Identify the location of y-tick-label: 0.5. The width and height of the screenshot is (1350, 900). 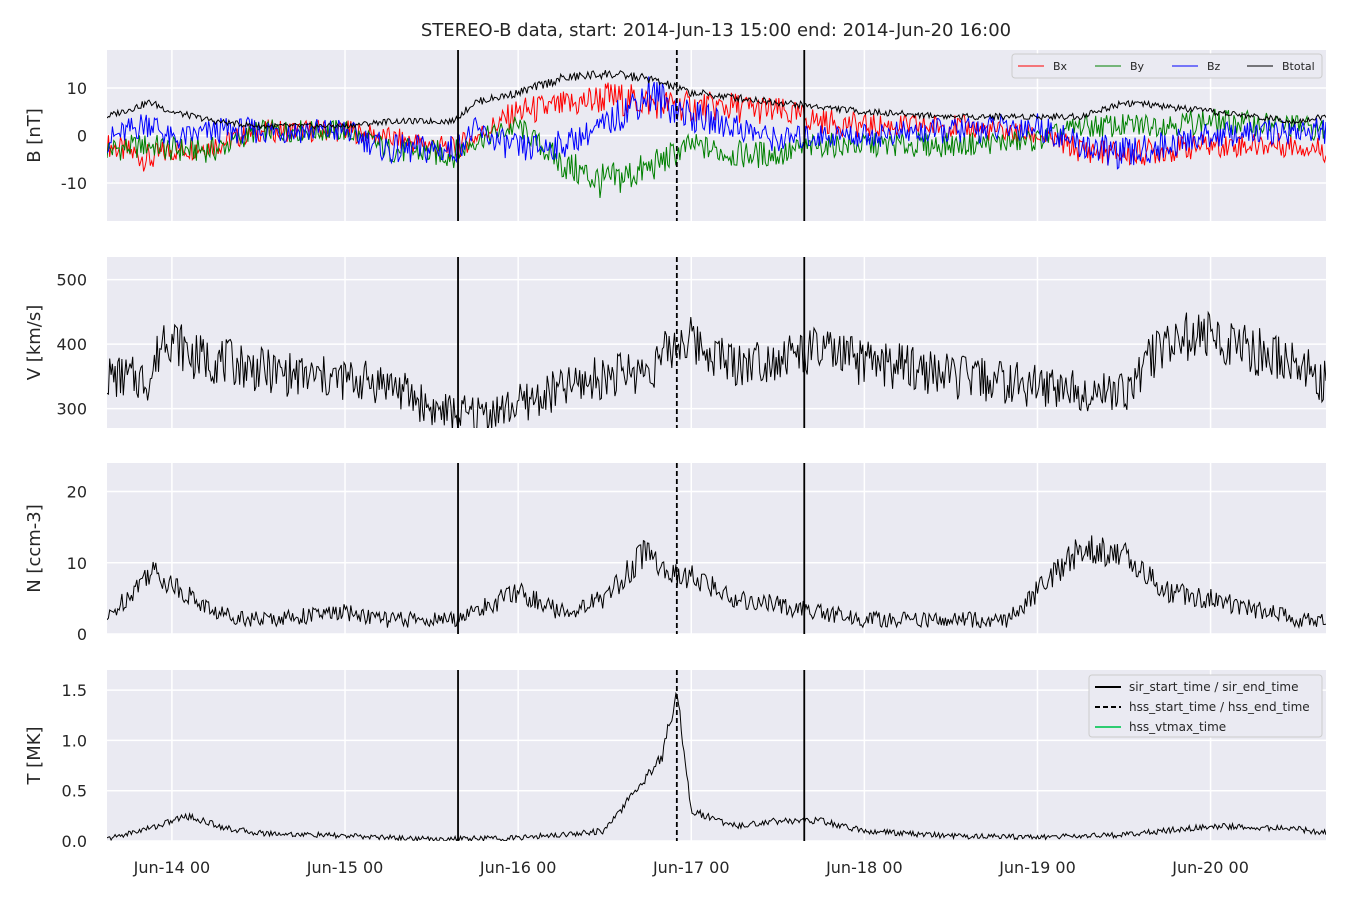
(74, 791).